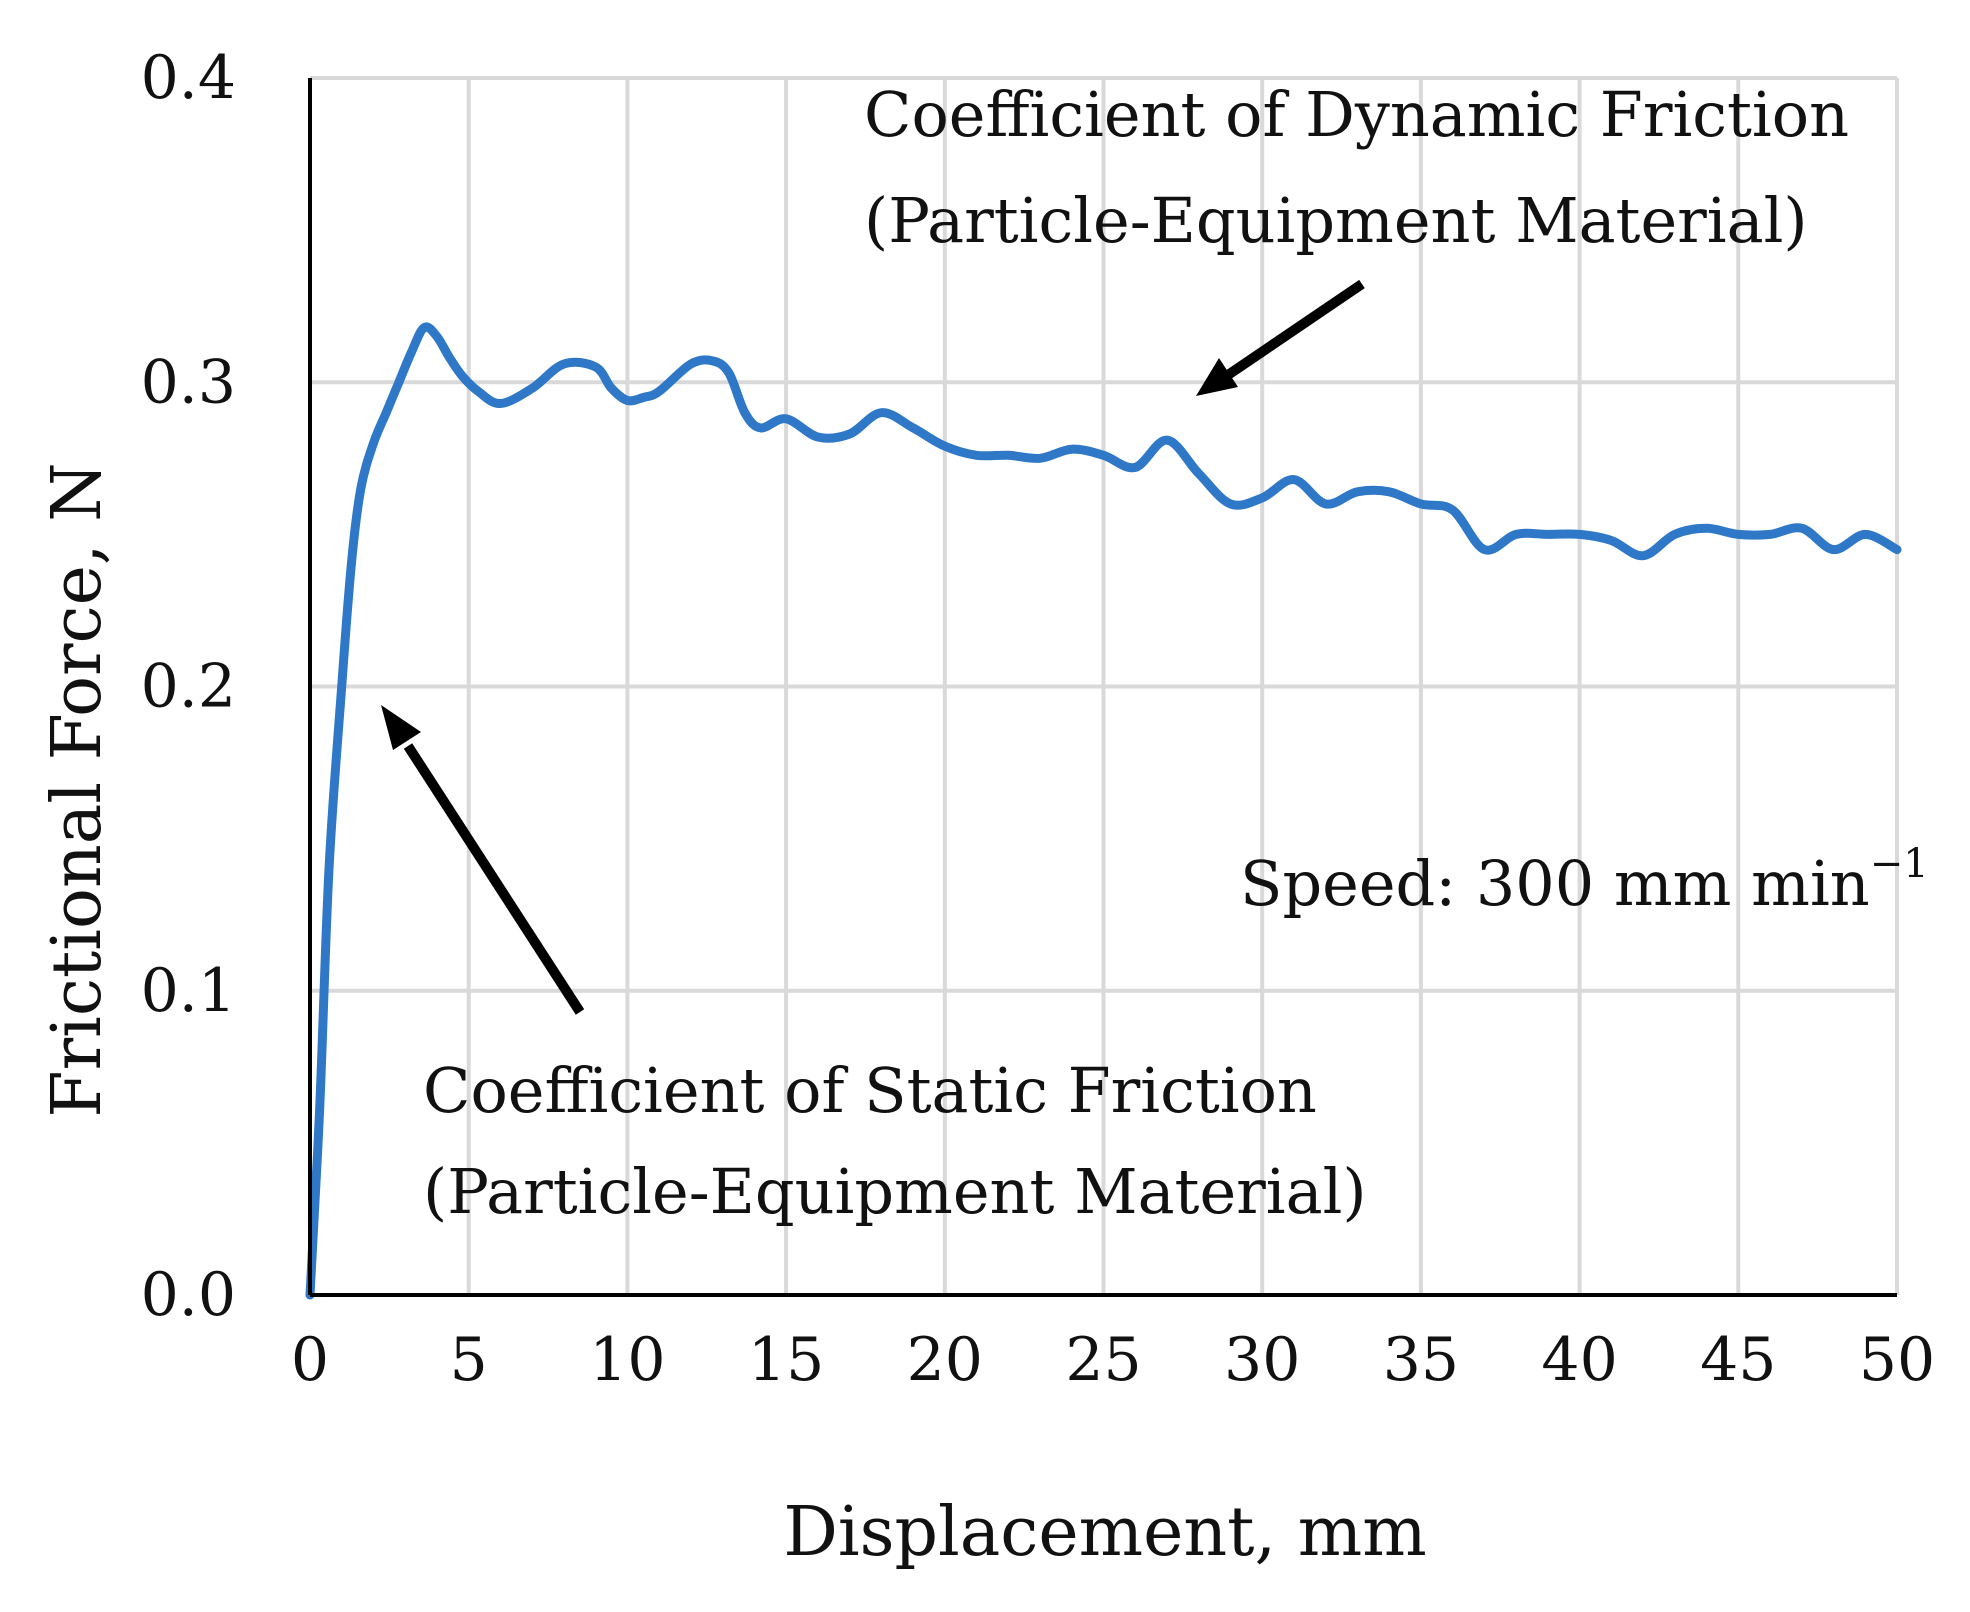  I want to click on y-tick-label: 0.2, so click(188, 687).